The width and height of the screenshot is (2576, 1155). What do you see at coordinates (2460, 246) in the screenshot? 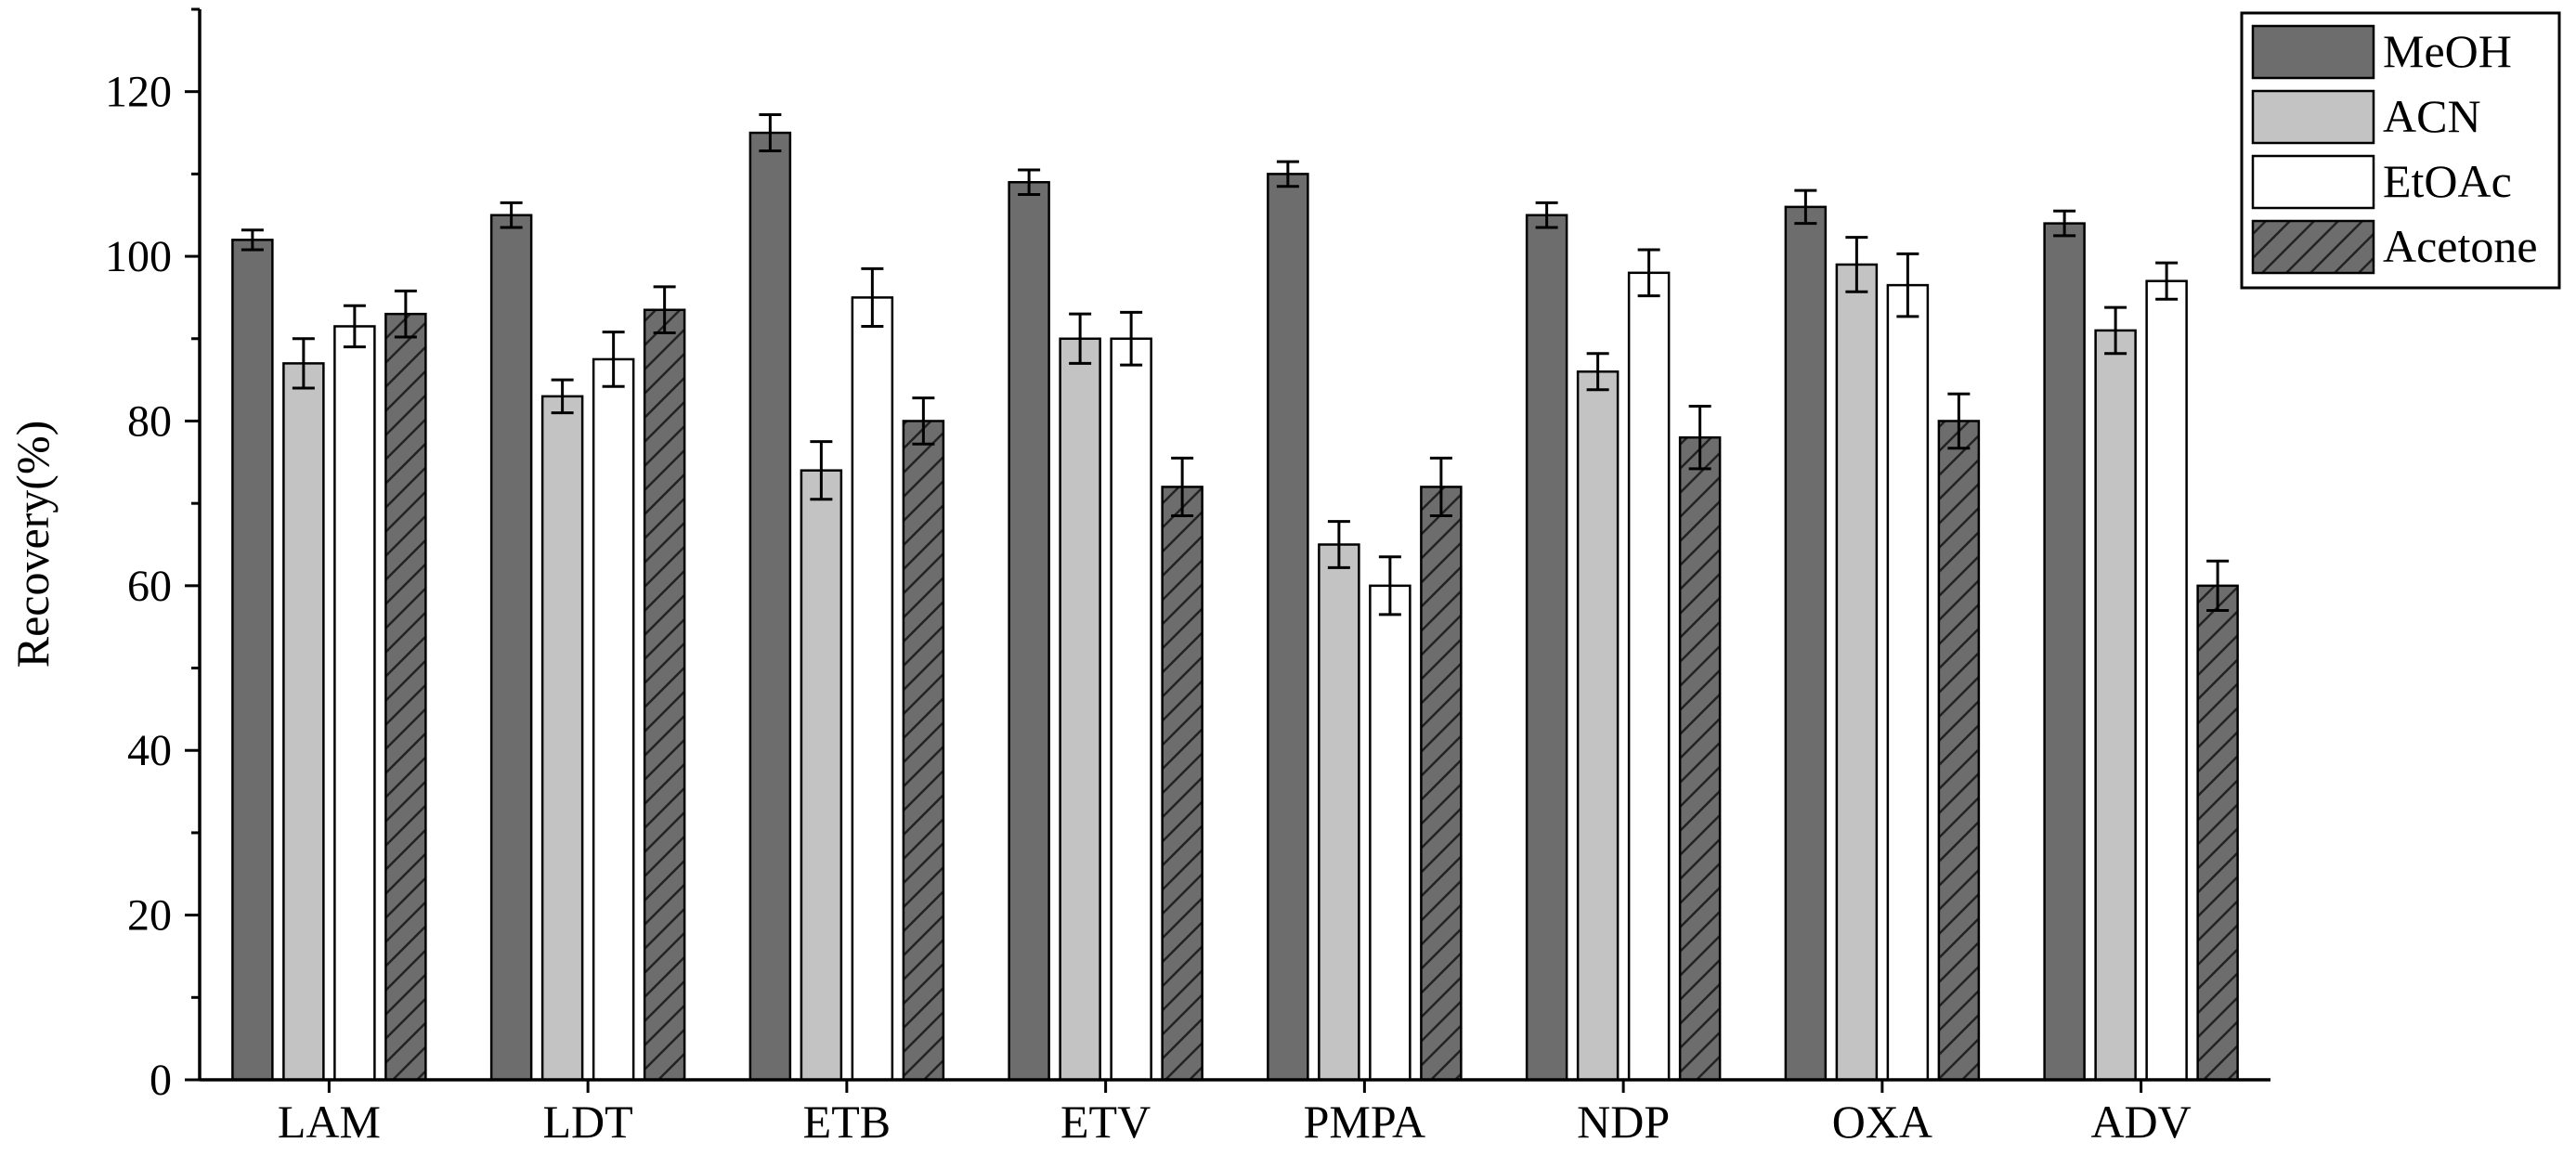
I see `legend-label-acetone: Acetone` at bounding box center [2460, 246].